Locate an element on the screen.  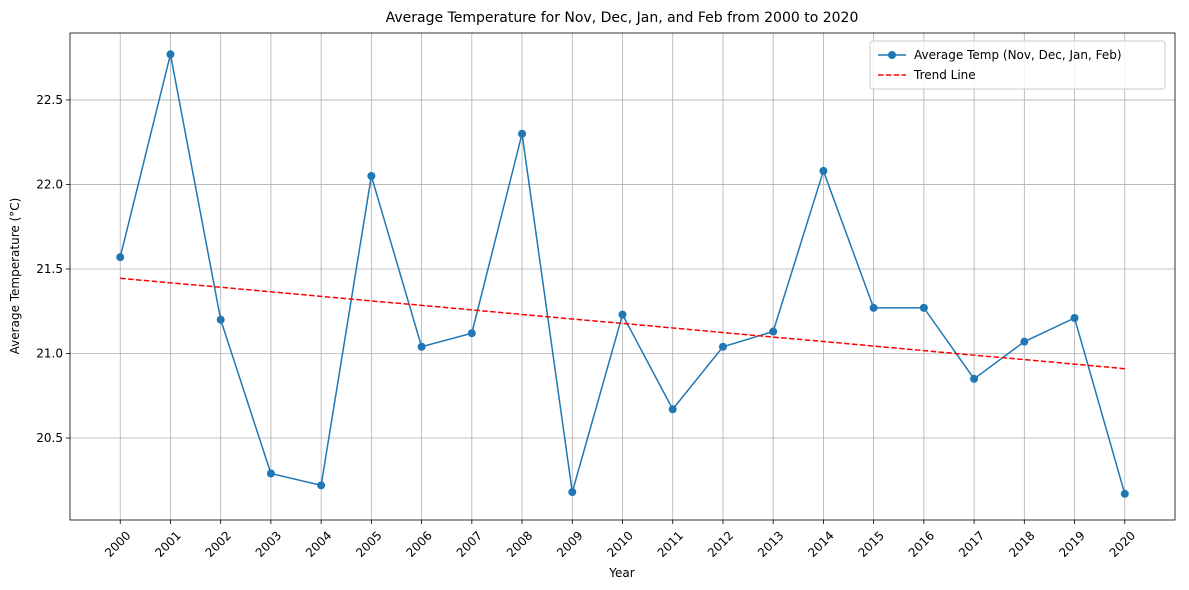
x-tick-label: 2018 is located at coordinates (1021, 543).